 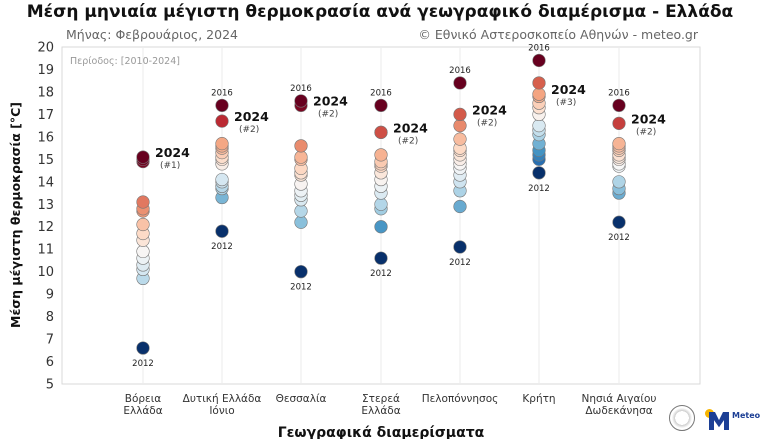 What do you see at coordinates (301, 399) in the screenshot?
I see `x-tick-label: Θεσσαλία` at bounding box center [301, 399].